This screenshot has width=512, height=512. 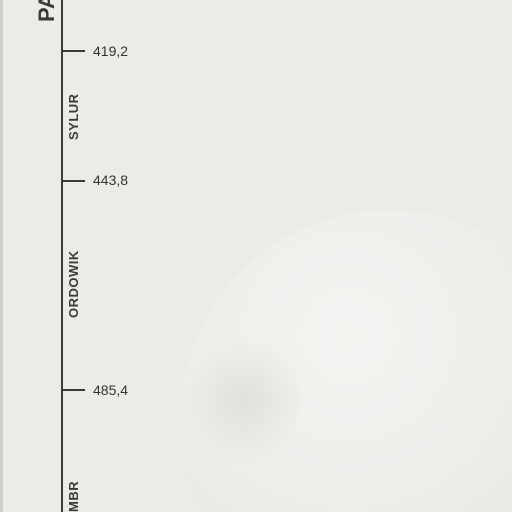 I want to click on tick-label-485: 485,4, so click(x=111, y=390).